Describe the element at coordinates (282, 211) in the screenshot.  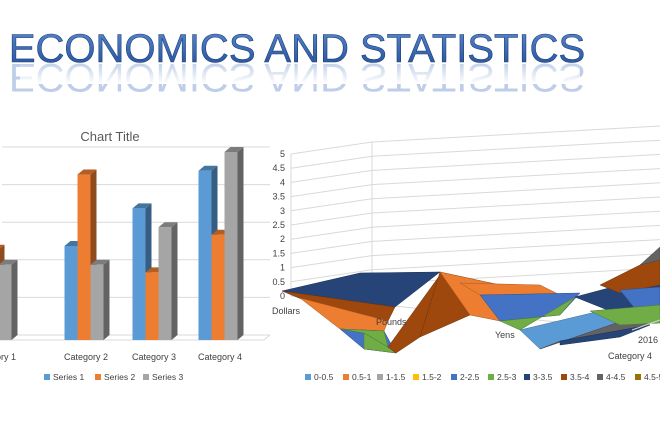
I see `z-tick-label: 3` at that location.